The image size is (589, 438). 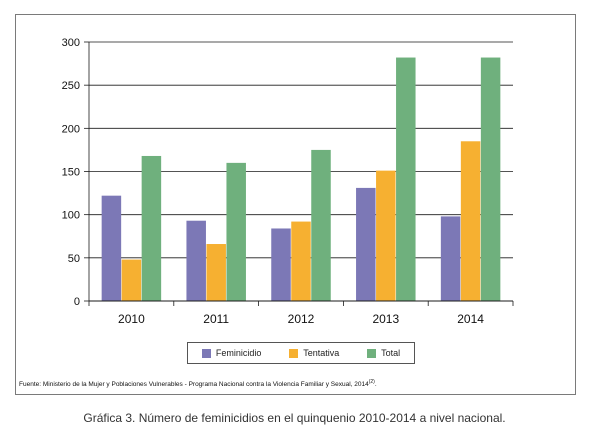 What do you see at coordinates (236, 231) in the screenshot?
I see `bar-total-2011` at bounding box center [236, 231].